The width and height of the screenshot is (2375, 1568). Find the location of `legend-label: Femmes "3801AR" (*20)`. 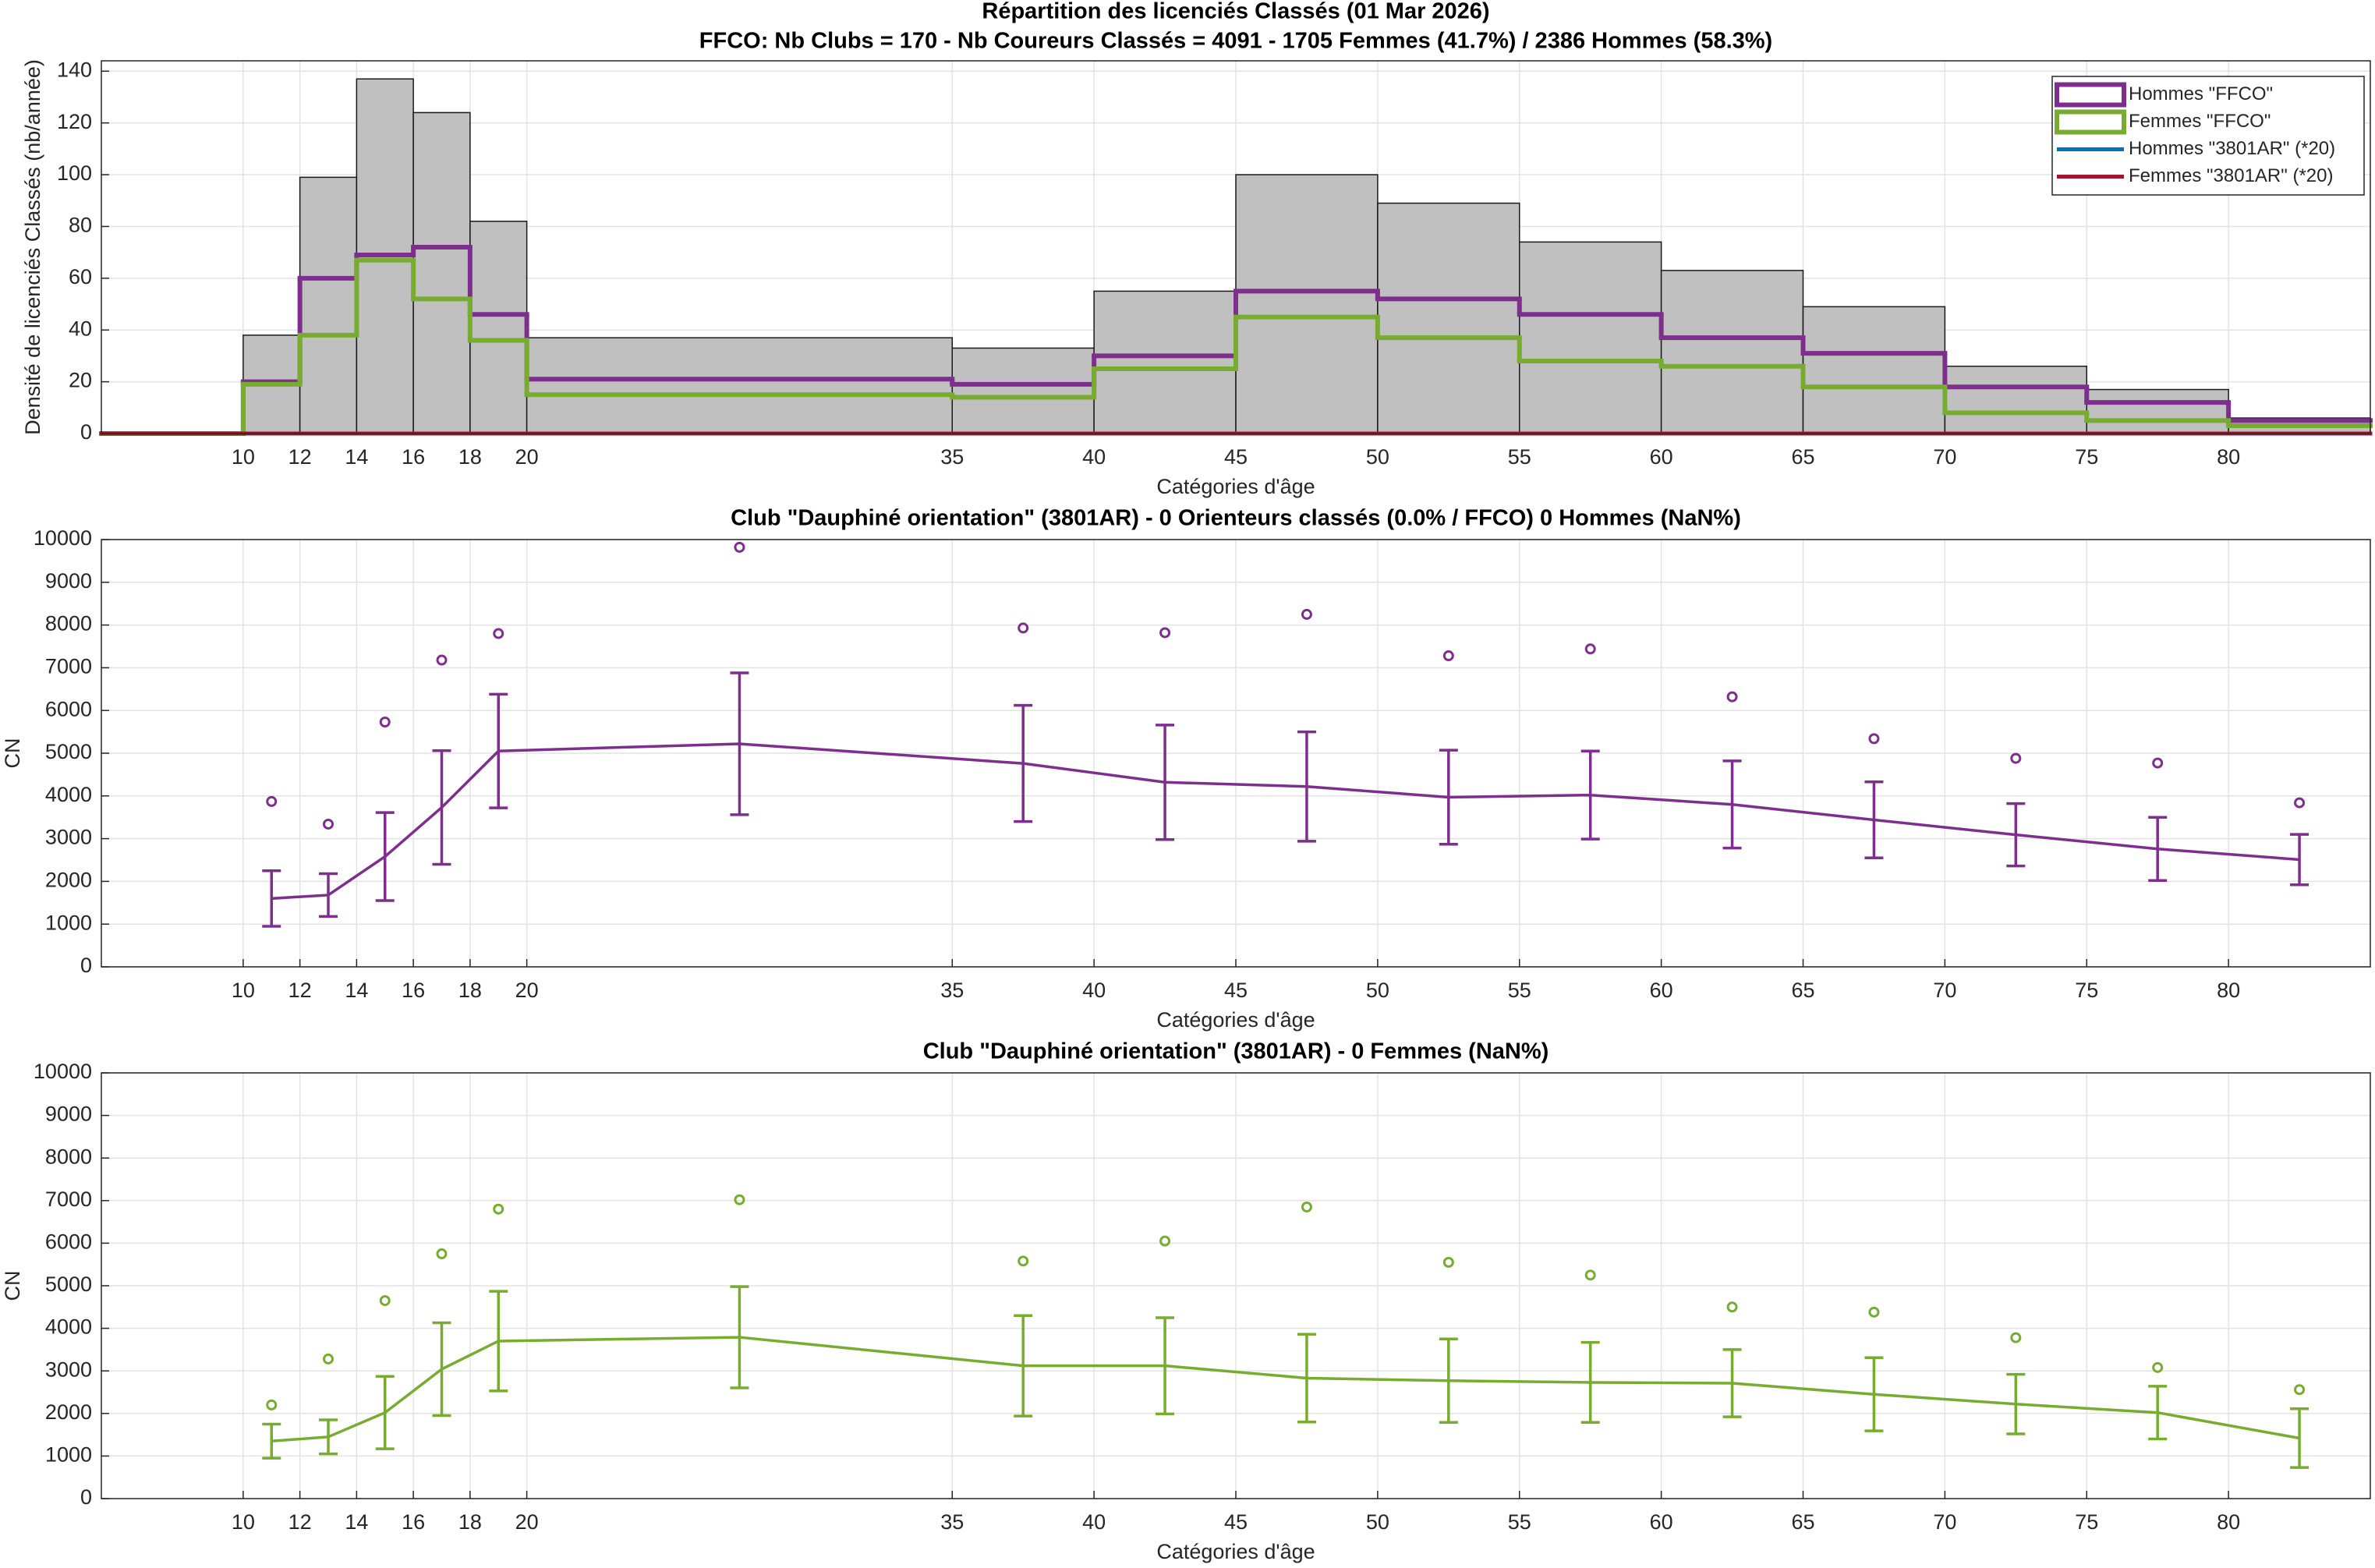

legend-label: Femmes "3801AR" (*20) is located at coordinates (2231, 175).